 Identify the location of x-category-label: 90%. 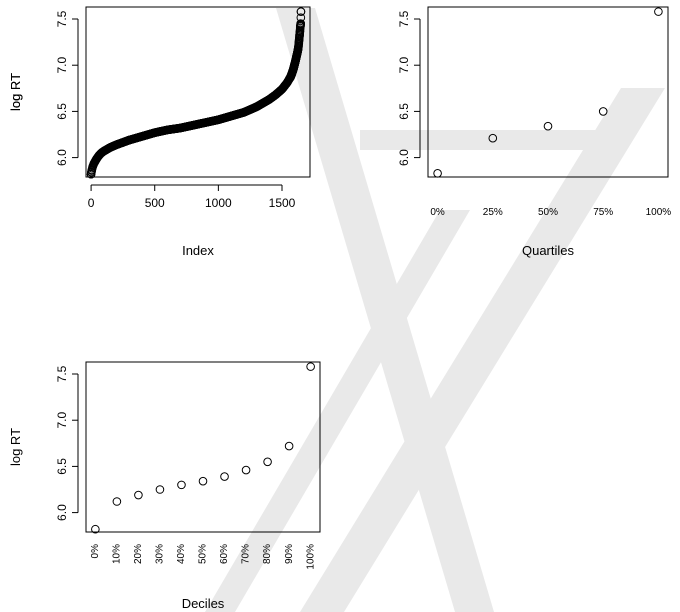
(289, 554).